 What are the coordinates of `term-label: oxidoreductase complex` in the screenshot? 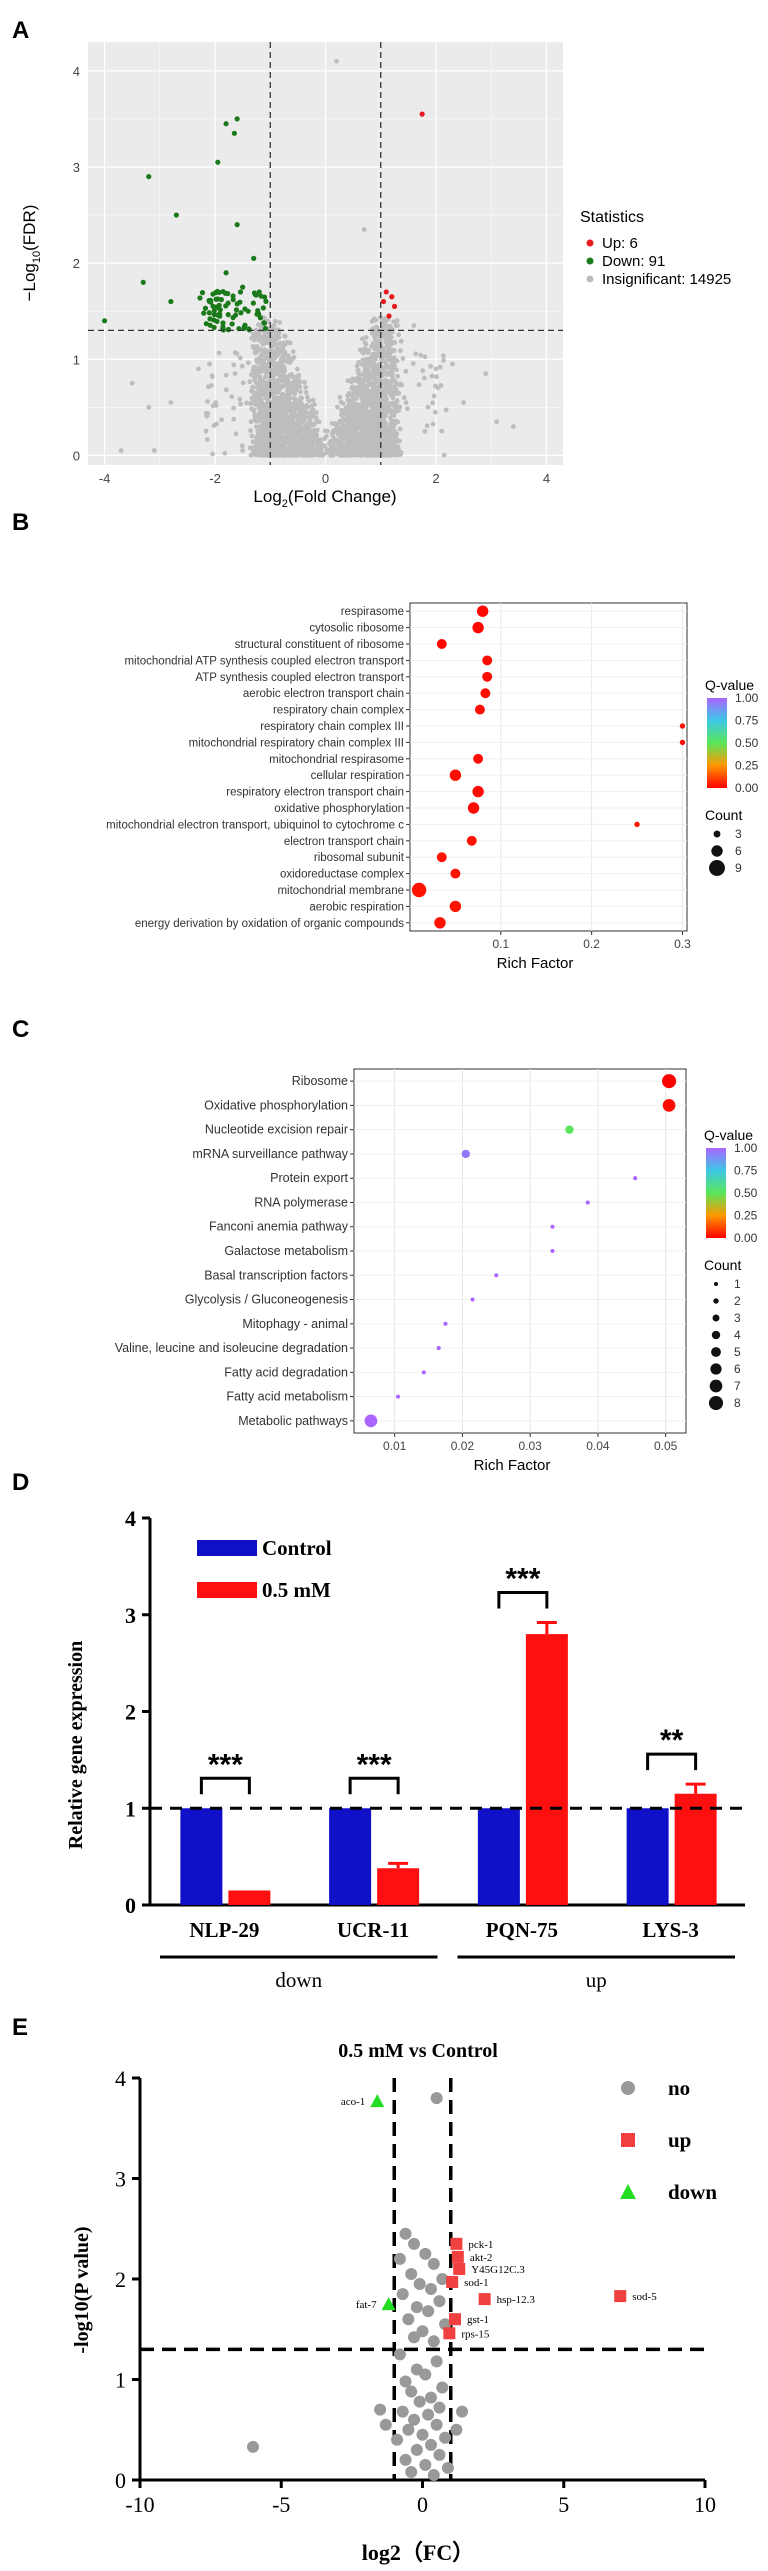 It's located at (342, 875).